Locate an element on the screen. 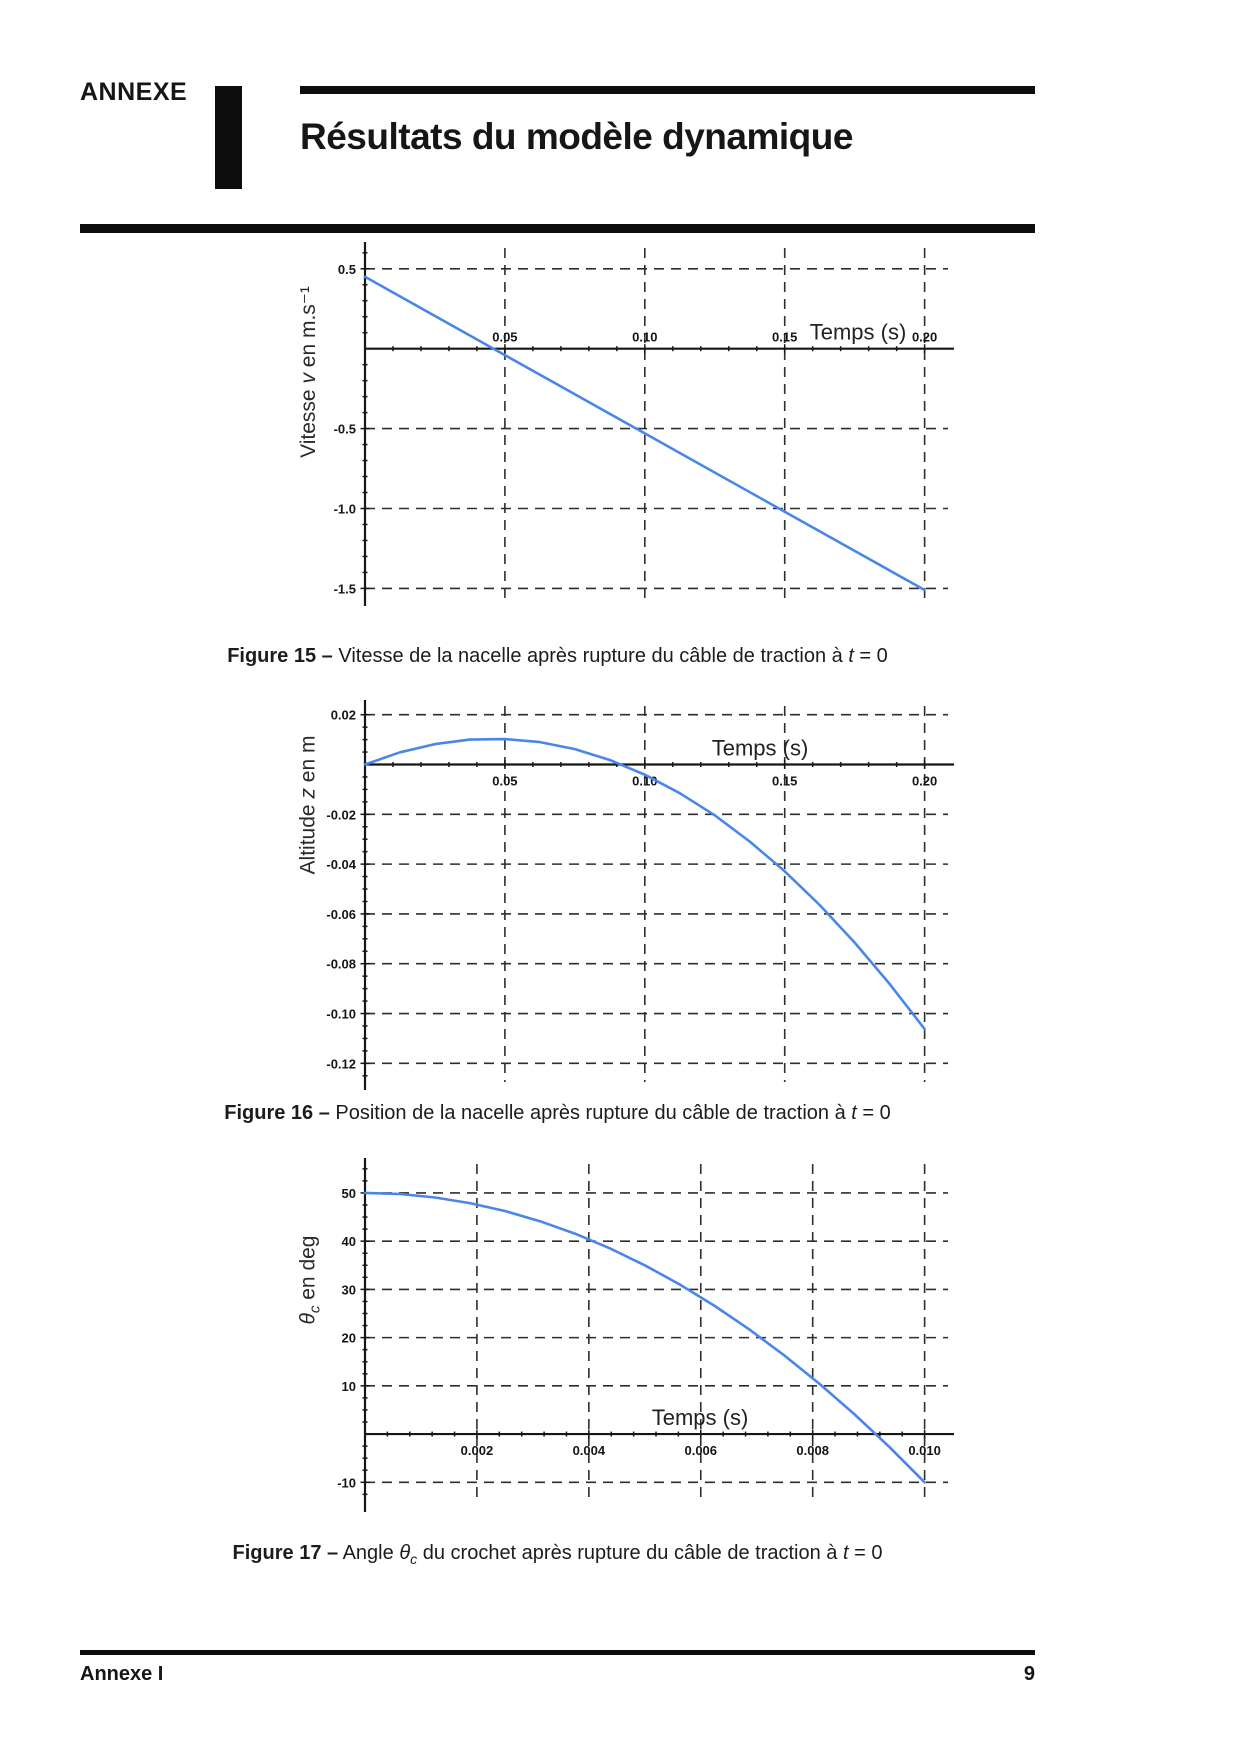 Image resolution: width=1240 pixels, height=1754 pixels. y-label-var: θ is located at coordinates (308, 1319).